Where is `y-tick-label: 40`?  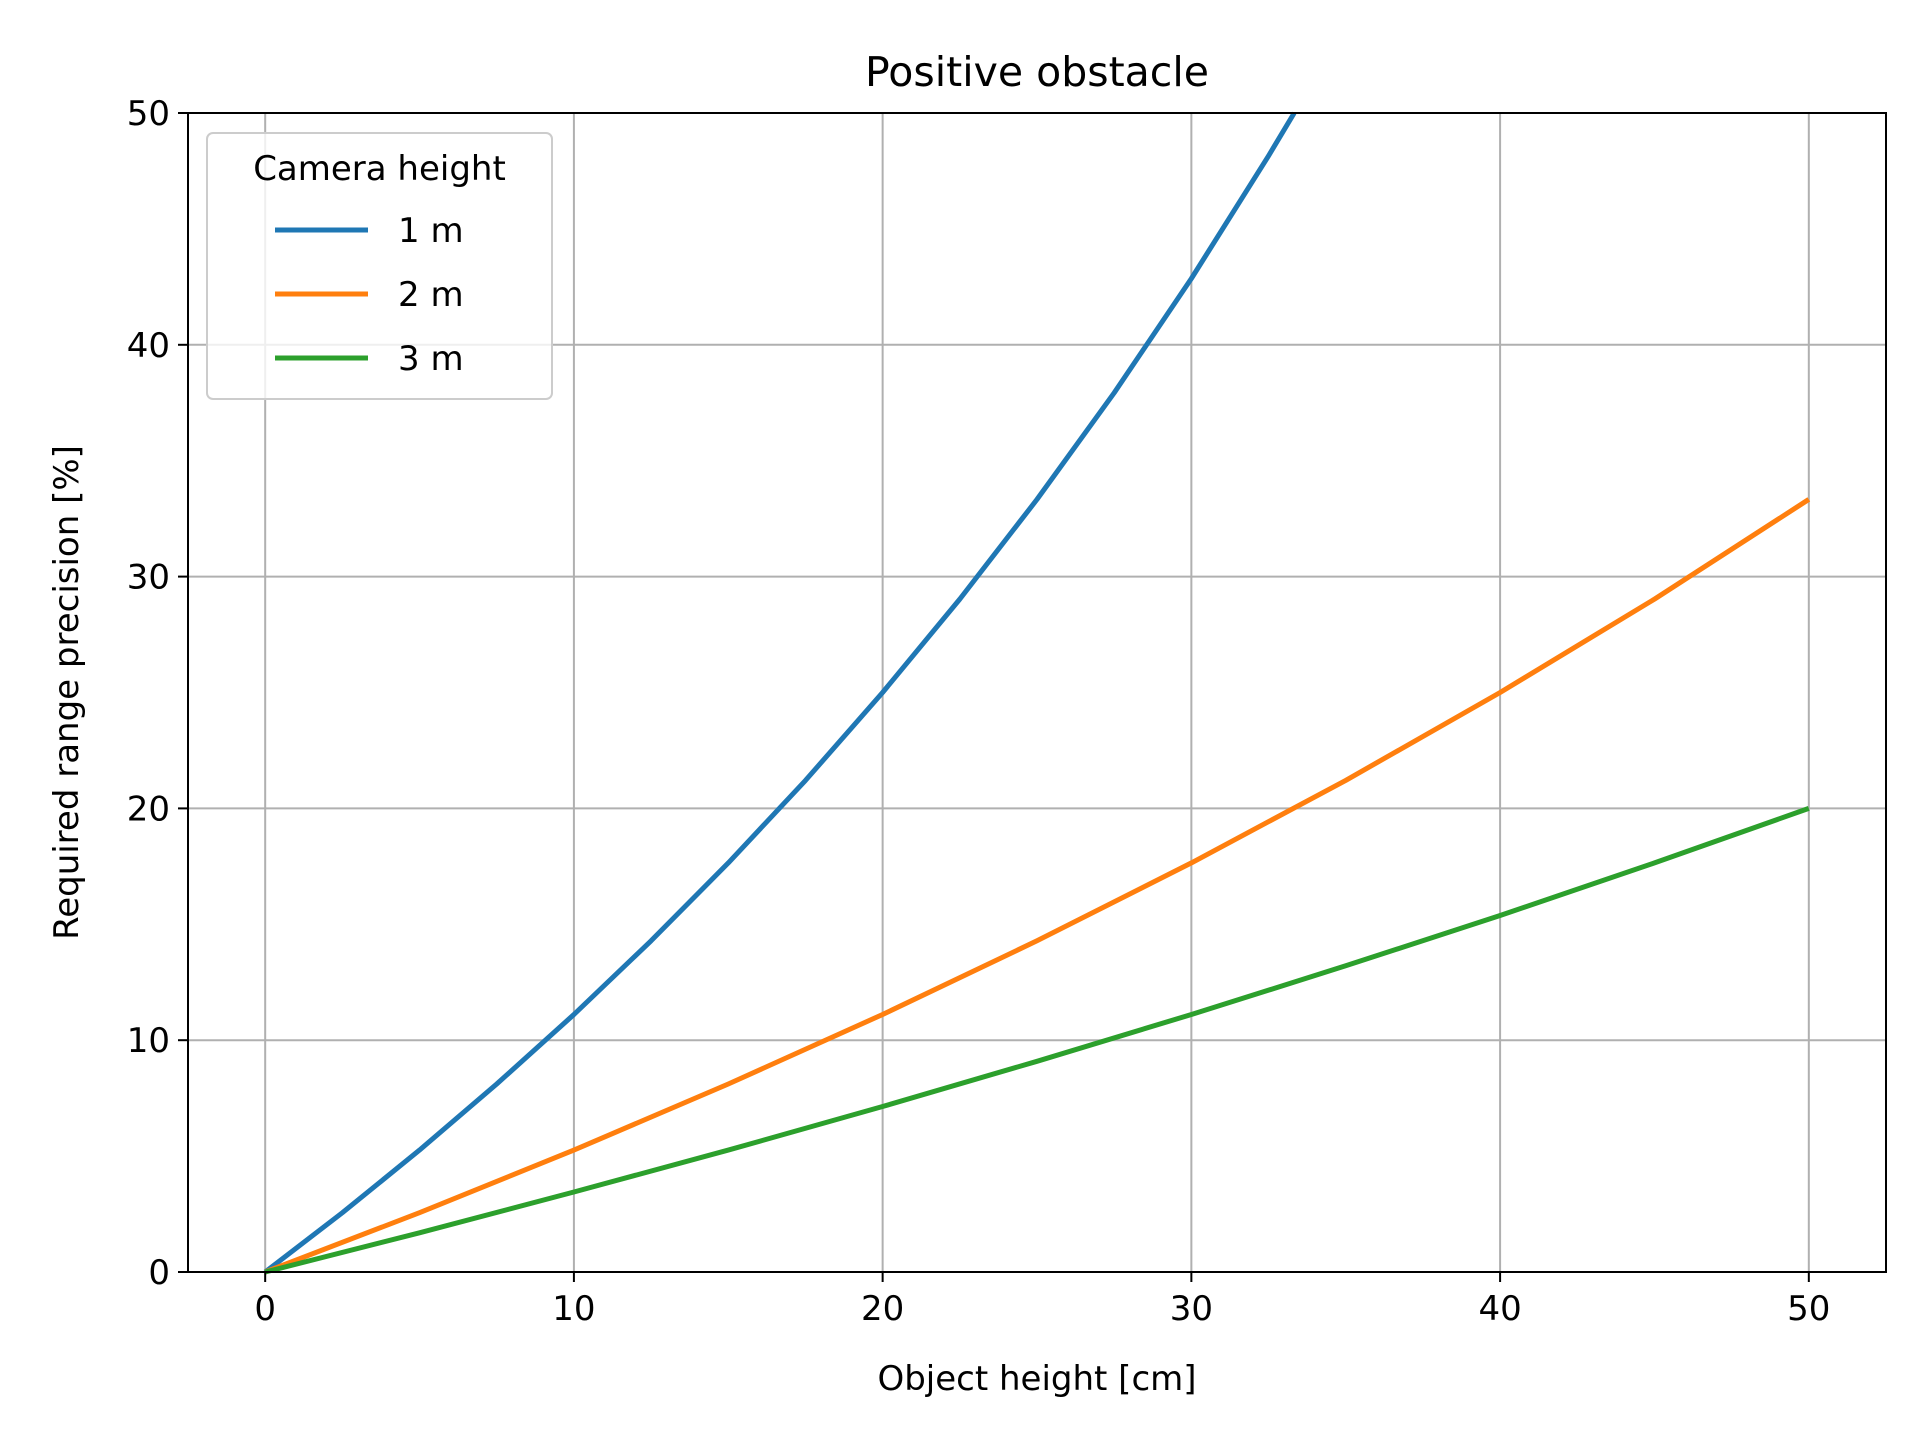
y-tick-label: 40 is located at coordinates (148, 346).